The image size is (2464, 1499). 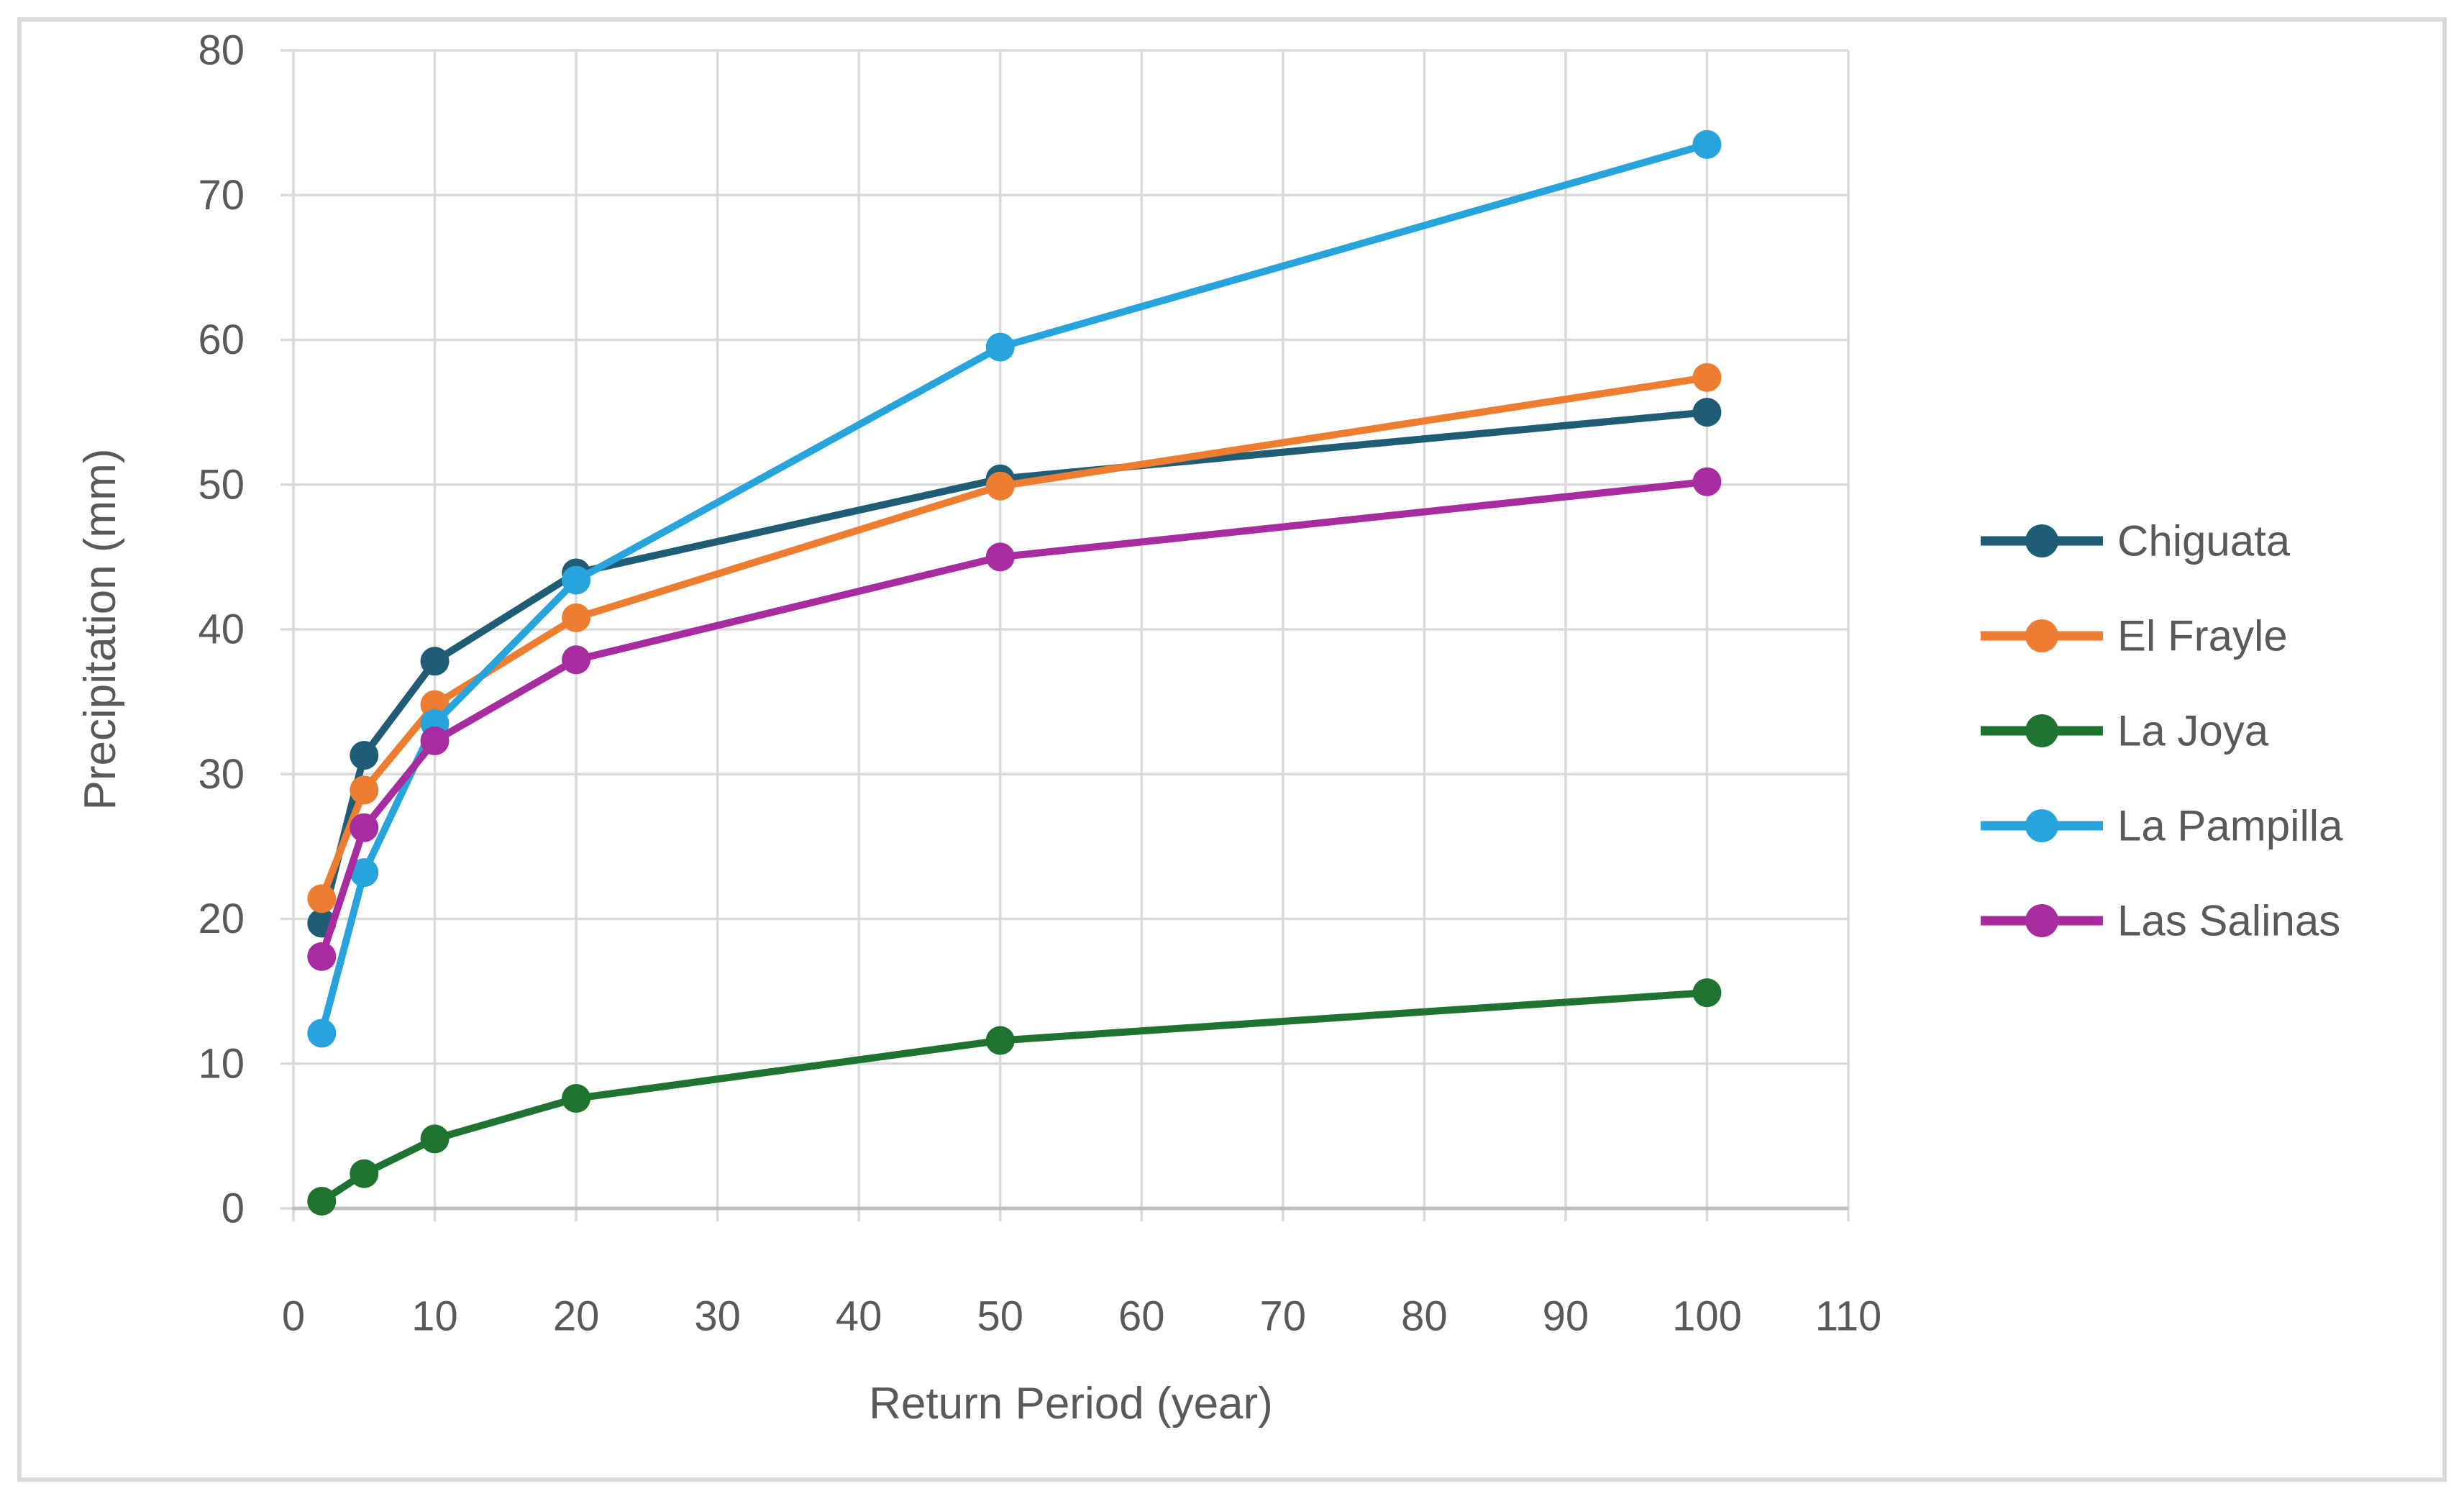 What do you see at coordinates (435, 661) in the screenshot?
I see `marker-chiguata-x10` at bounding box center [435, 661].